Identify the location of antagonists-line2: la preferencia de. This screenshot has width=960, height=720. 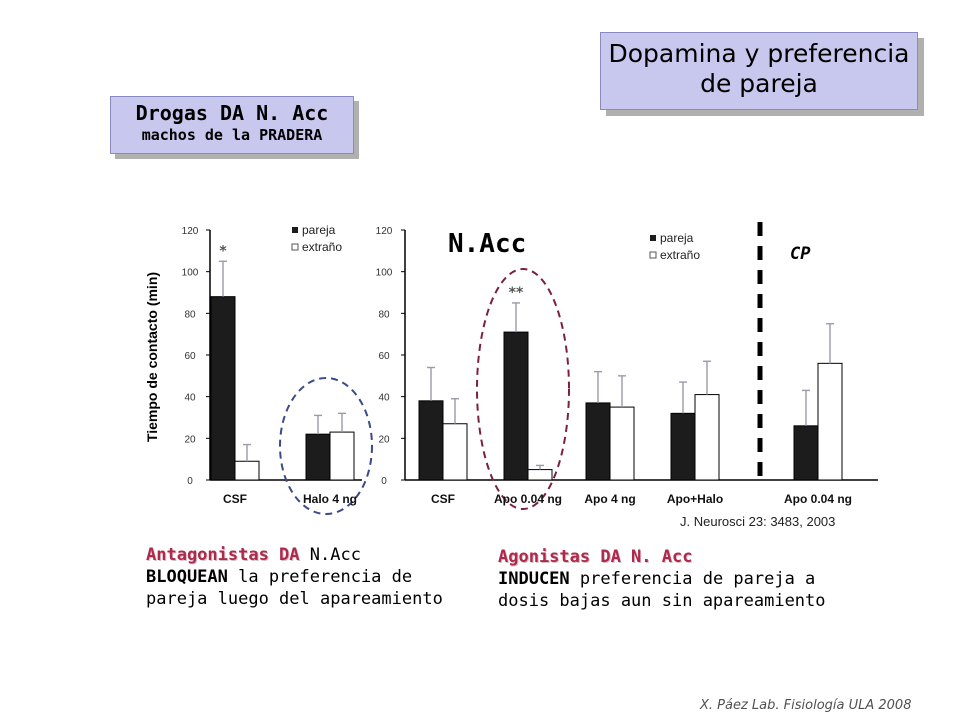
(320, 577).